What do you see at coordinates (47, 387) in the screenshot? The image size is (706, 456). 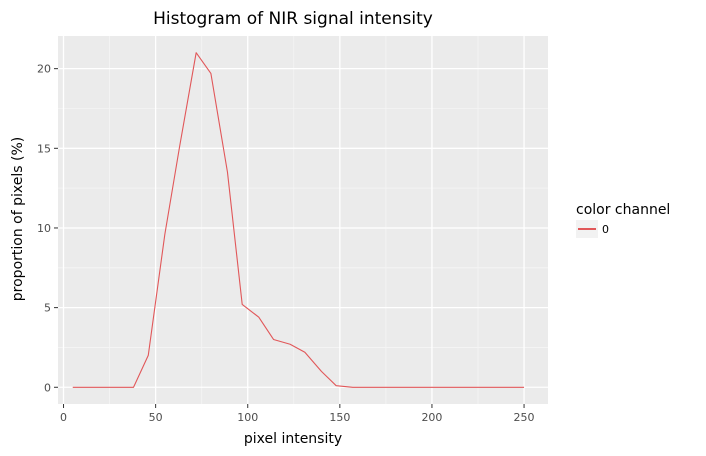 I see `y-tick-label: 0` at bounding box center [47, 387].